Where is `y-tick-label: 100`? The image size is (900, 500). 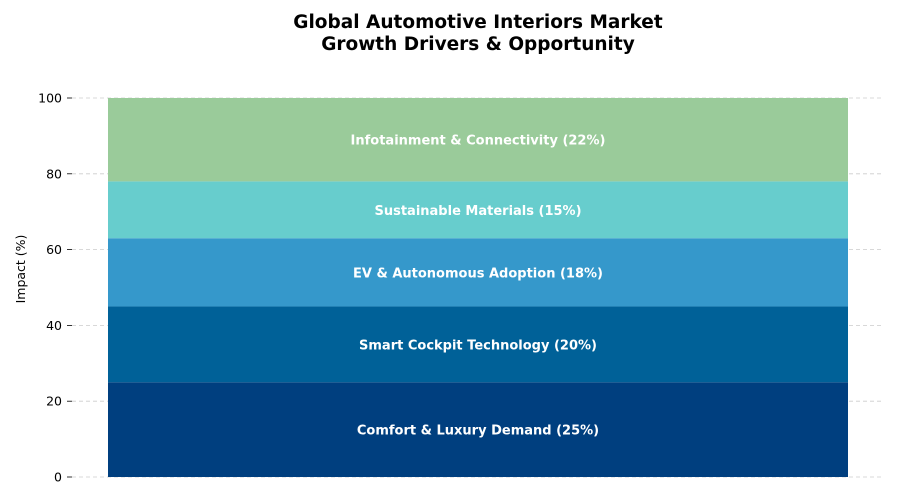 y-tick-label: 100 is located at coordinates (50, 98).